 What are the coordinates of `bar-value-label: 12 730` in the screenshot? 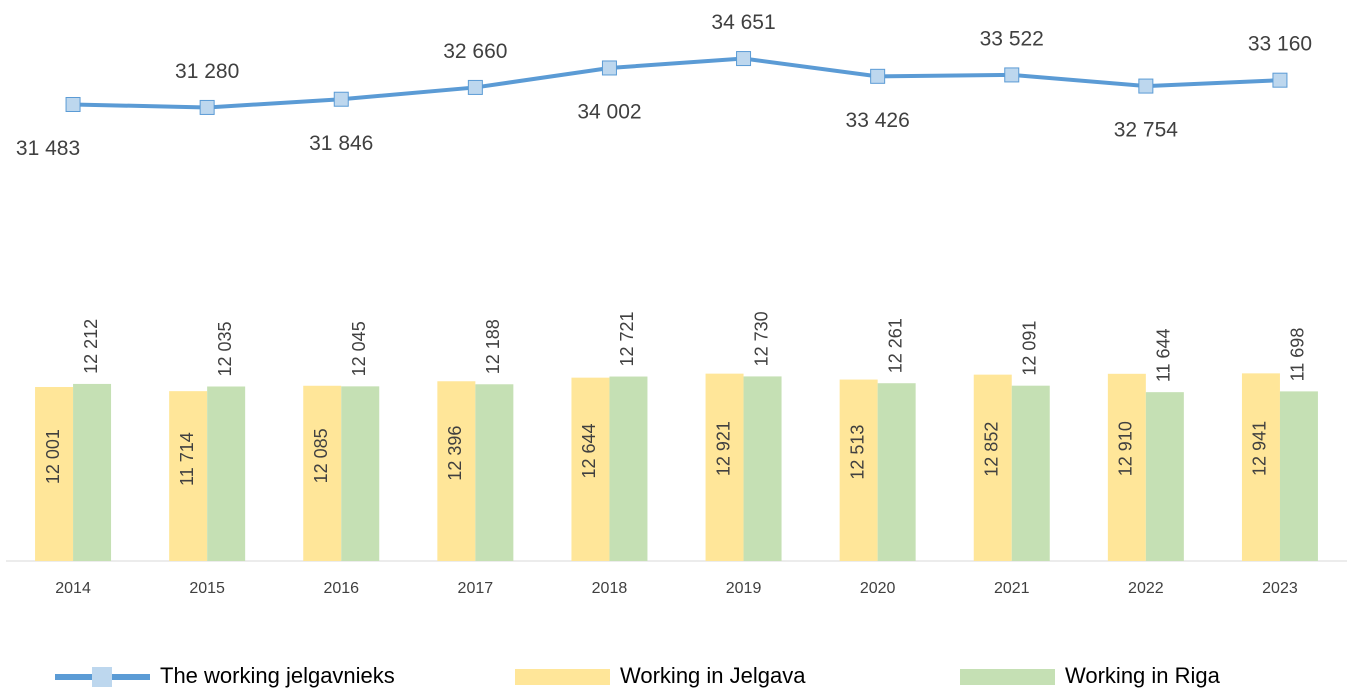 It's located at (761, 338).